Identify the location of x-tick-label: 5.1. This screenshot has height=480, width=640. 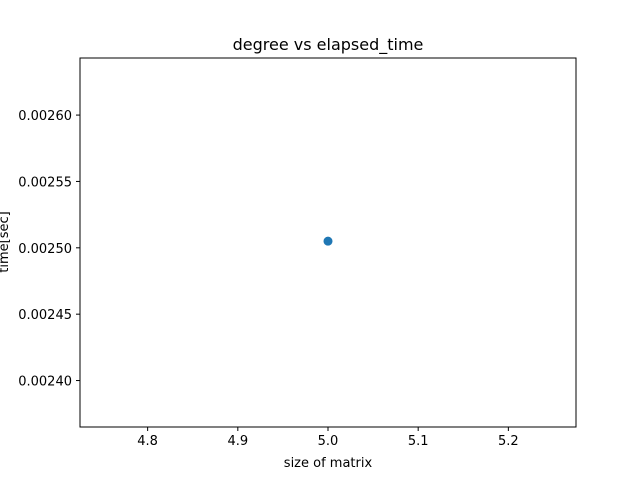
(418, 441).